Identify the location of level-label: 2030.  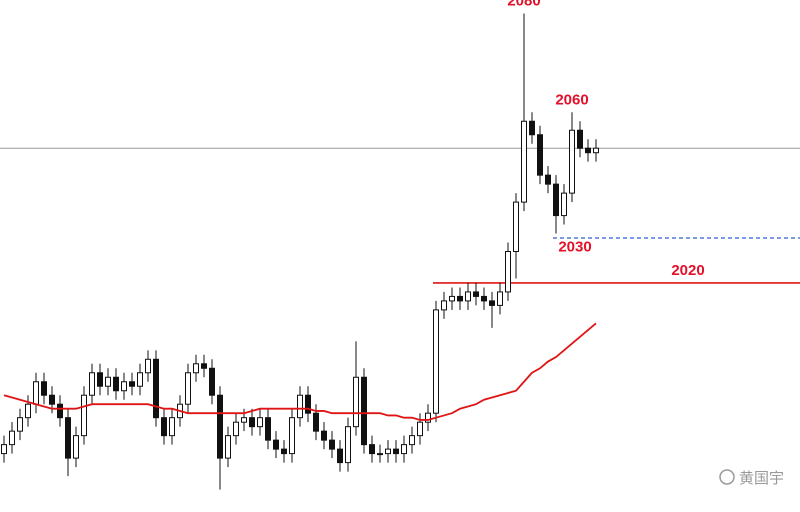
(574, 247).